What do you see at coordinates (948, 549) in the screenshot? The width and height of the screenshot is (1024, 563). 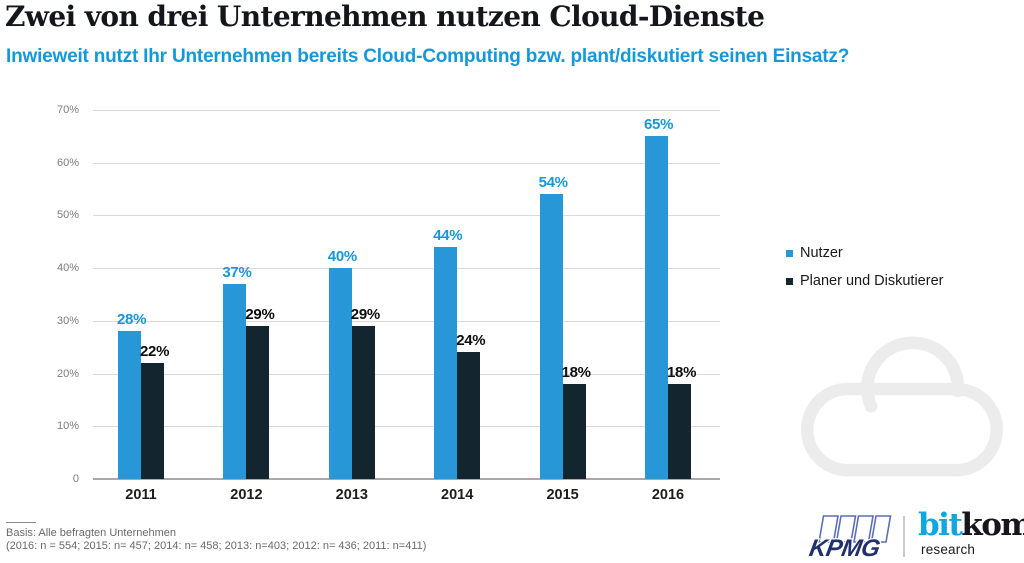 I see `bitkom-research-label: research` at bounding box center [948, 549].